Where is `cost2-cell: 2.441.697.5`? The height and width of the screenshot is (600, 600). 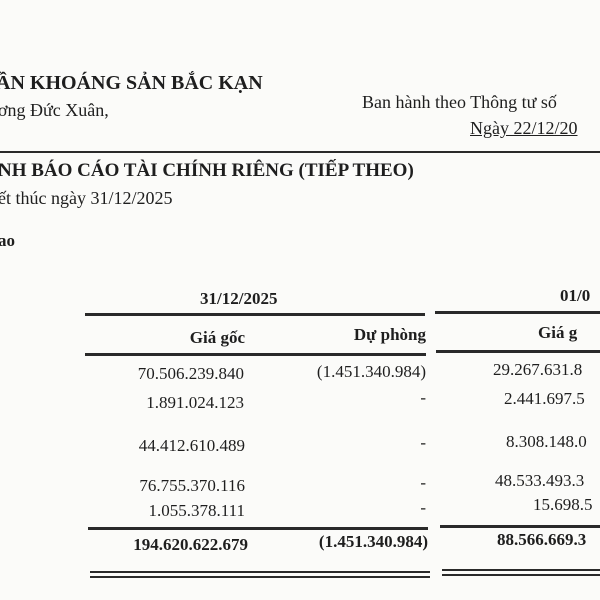
cost2-cell: 2.441.697.5 is located at coordinates (544, 398).